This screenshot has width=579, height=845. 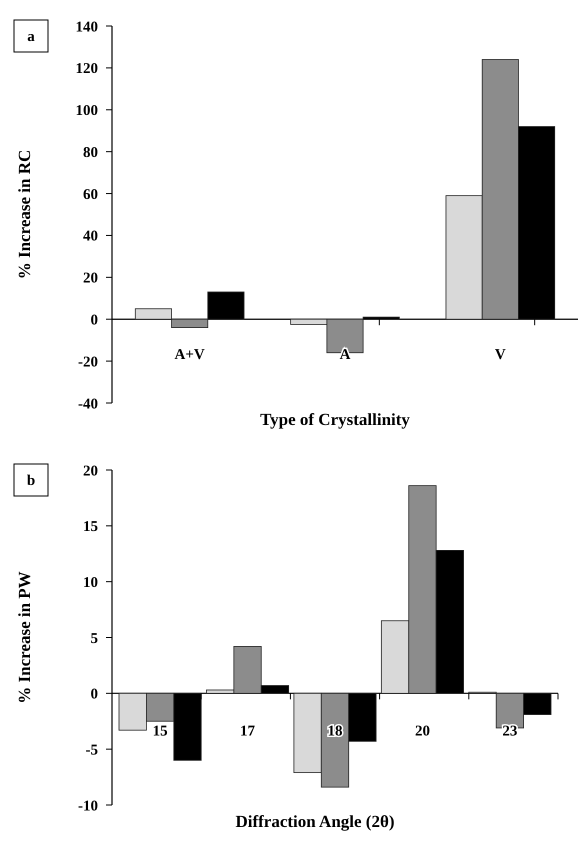 I want to click on y-tick-label: 60, so click(x=90, y=194).